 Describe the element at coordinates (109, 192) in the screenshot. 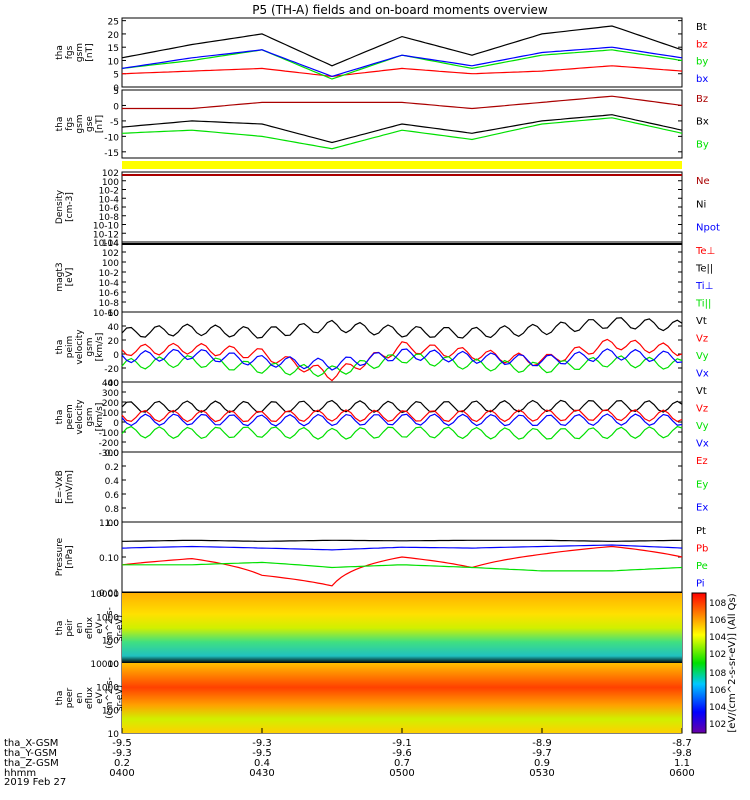

I see `ytick-label: 10-2` at that location.